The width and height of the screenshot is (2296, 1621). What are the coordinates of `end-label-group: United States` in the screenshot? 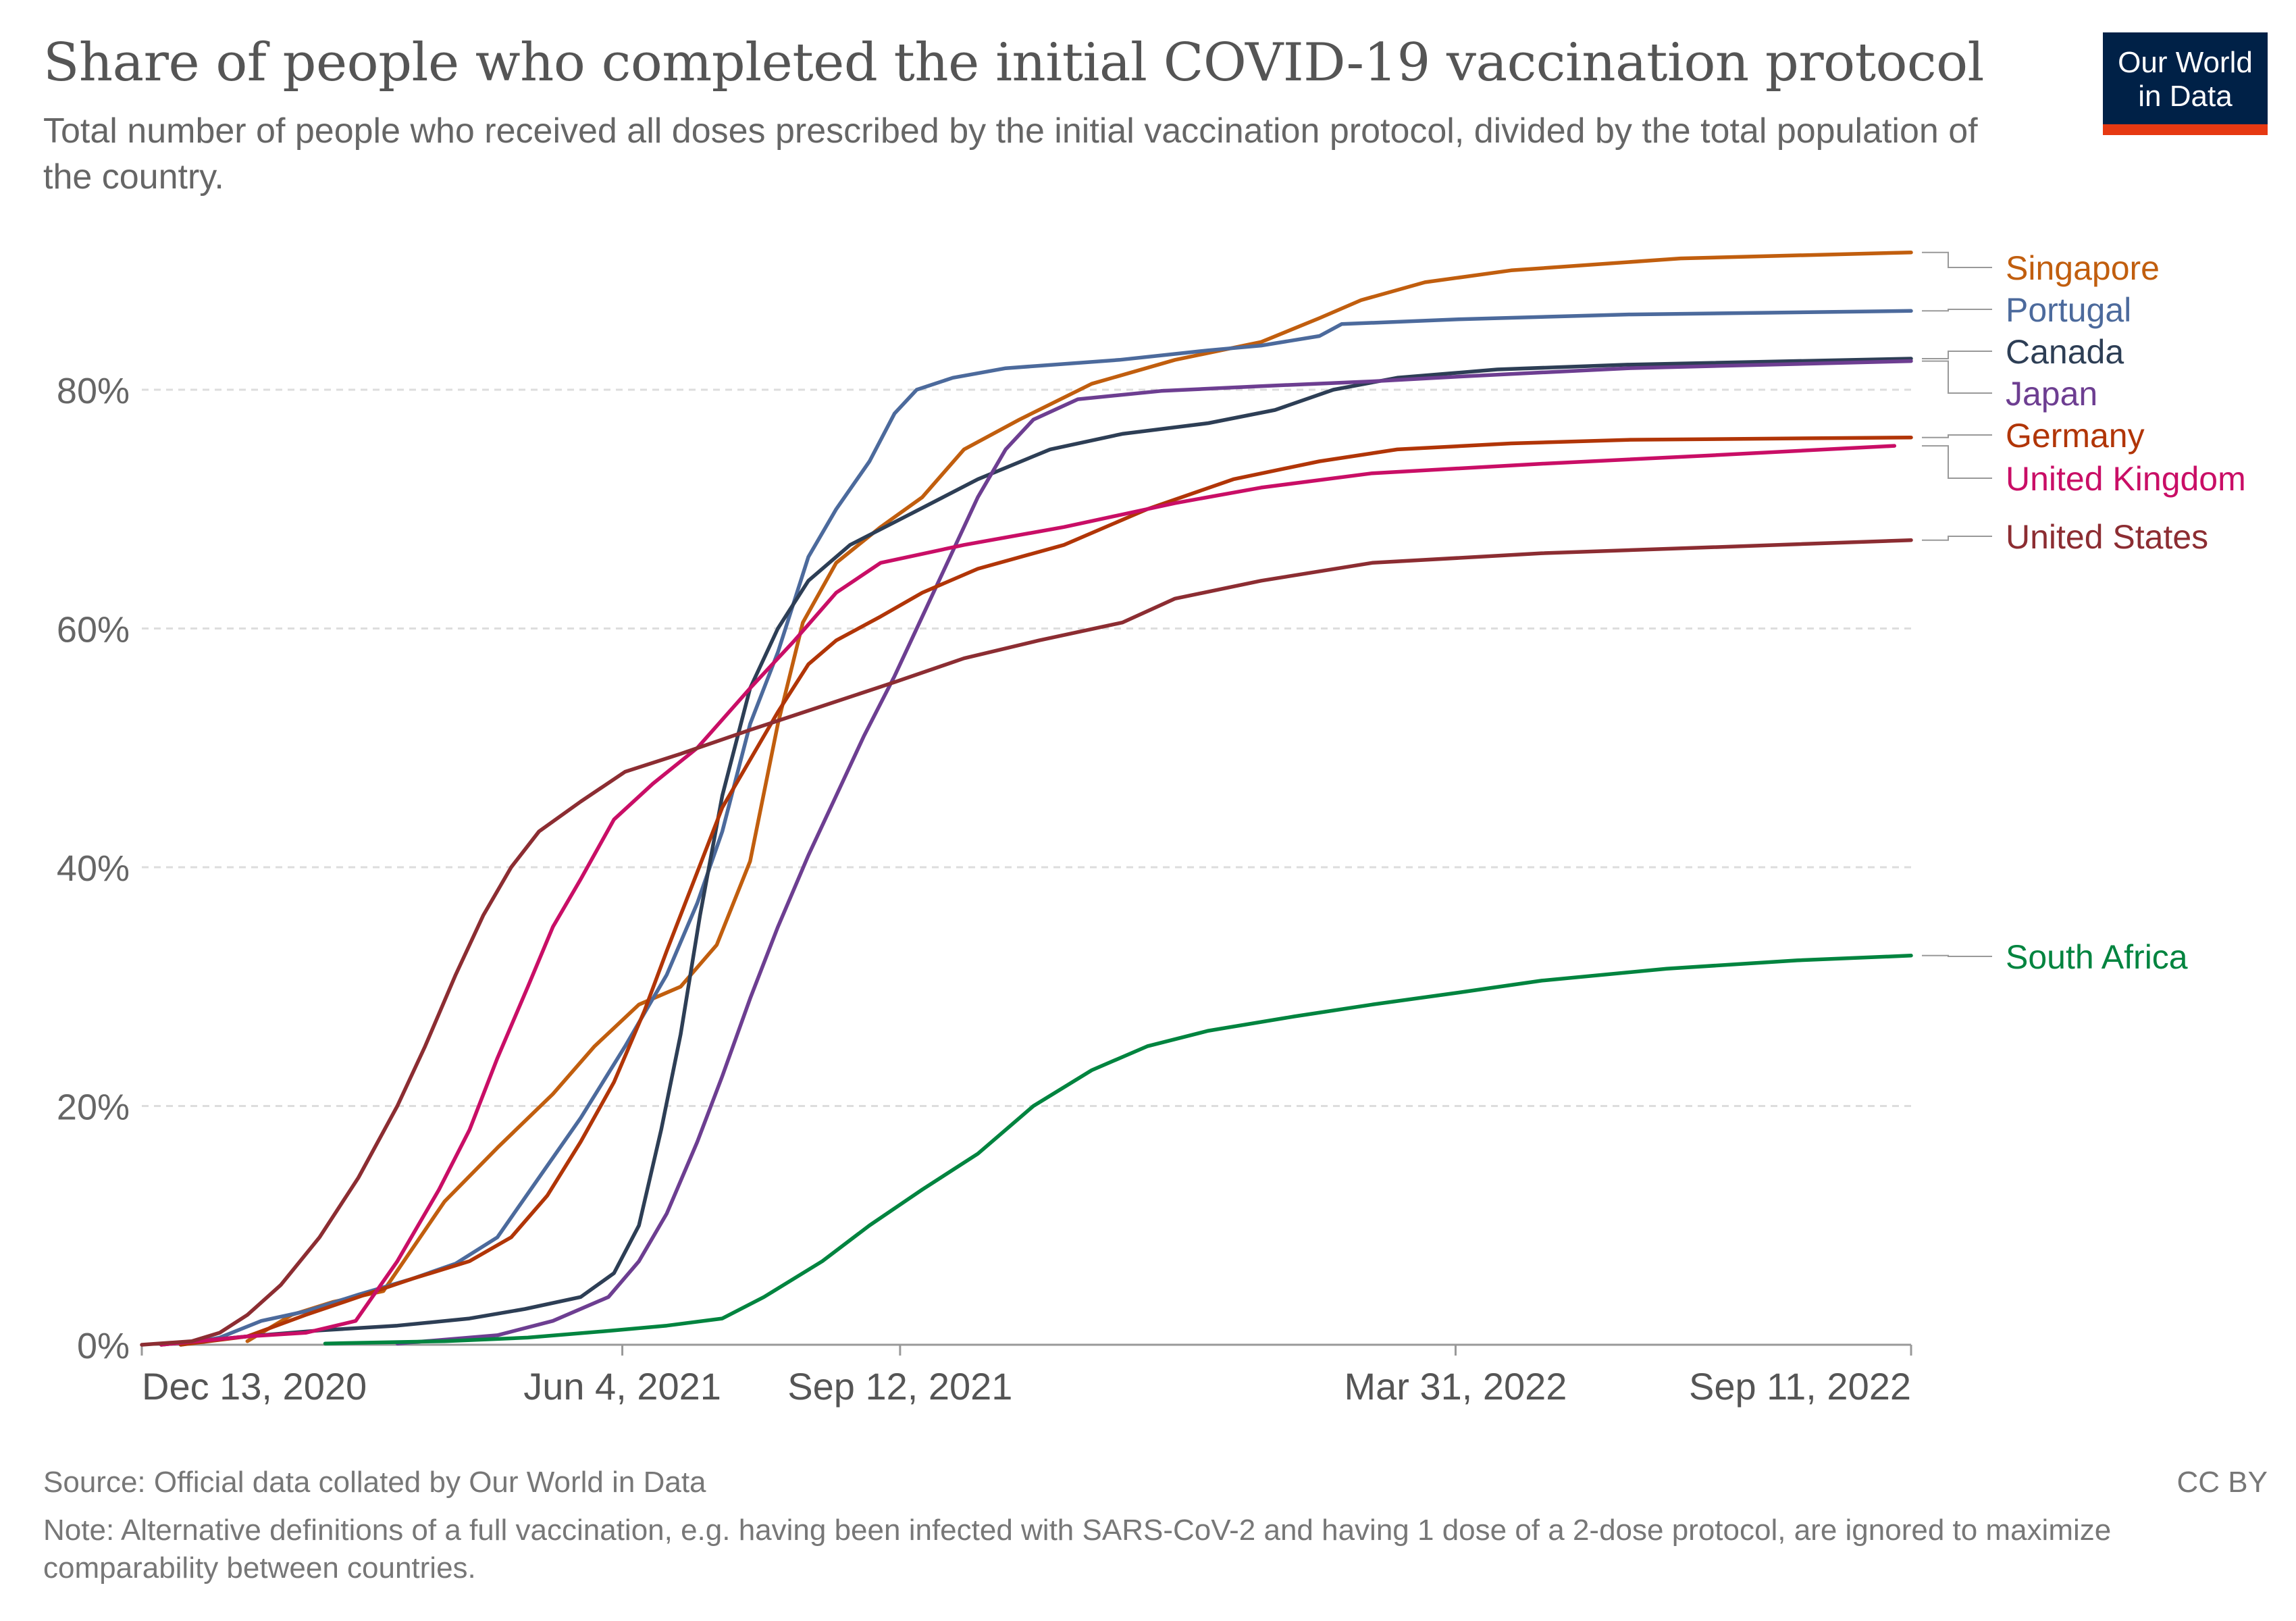 It's located at (2065, 537).